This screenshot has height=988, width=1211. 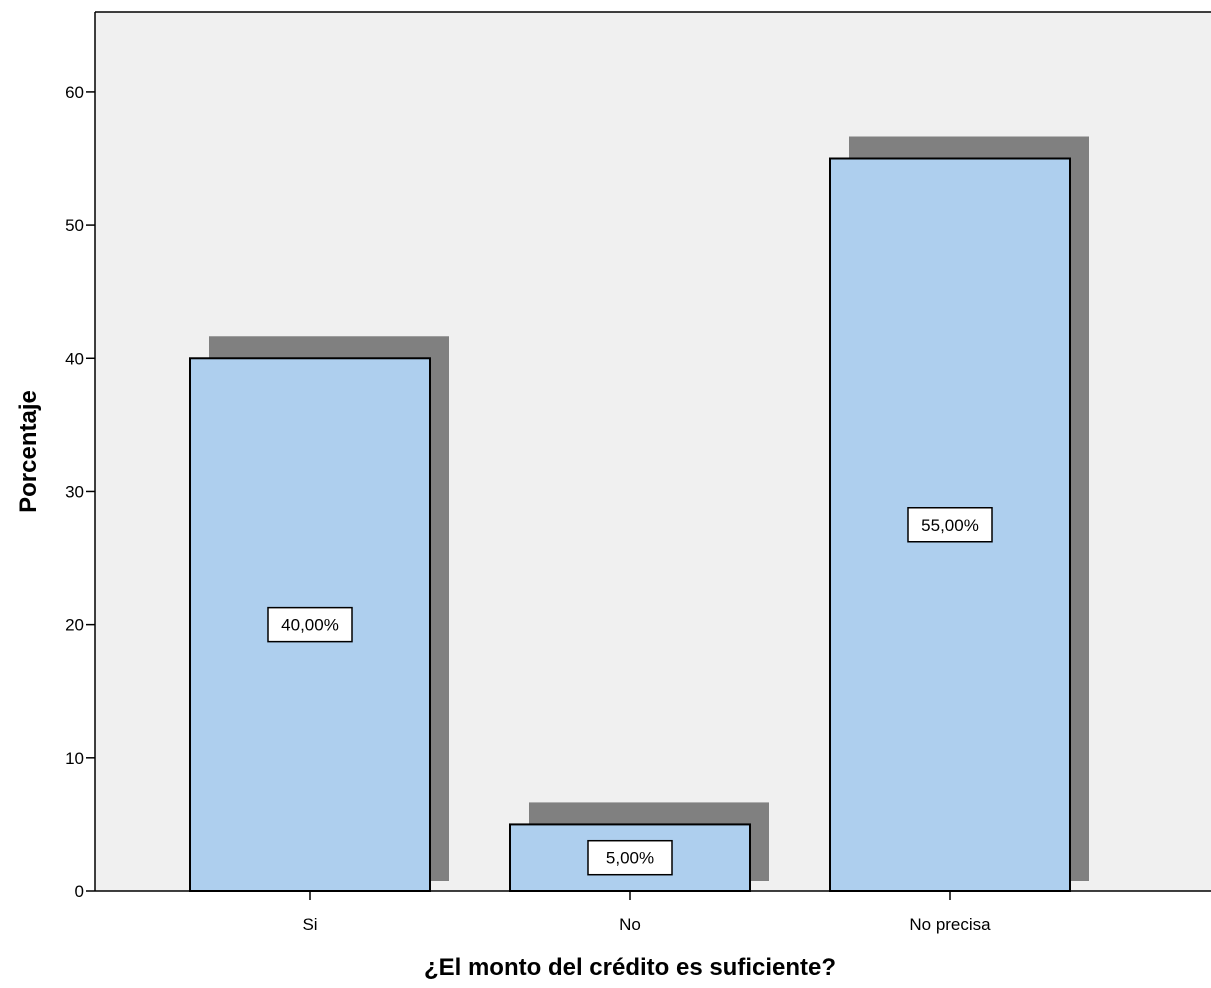 What do you see at coordinates (74, 358) in the screenshot?
I see `y-tick-label-40: 40` at bounding box center [74, 358].